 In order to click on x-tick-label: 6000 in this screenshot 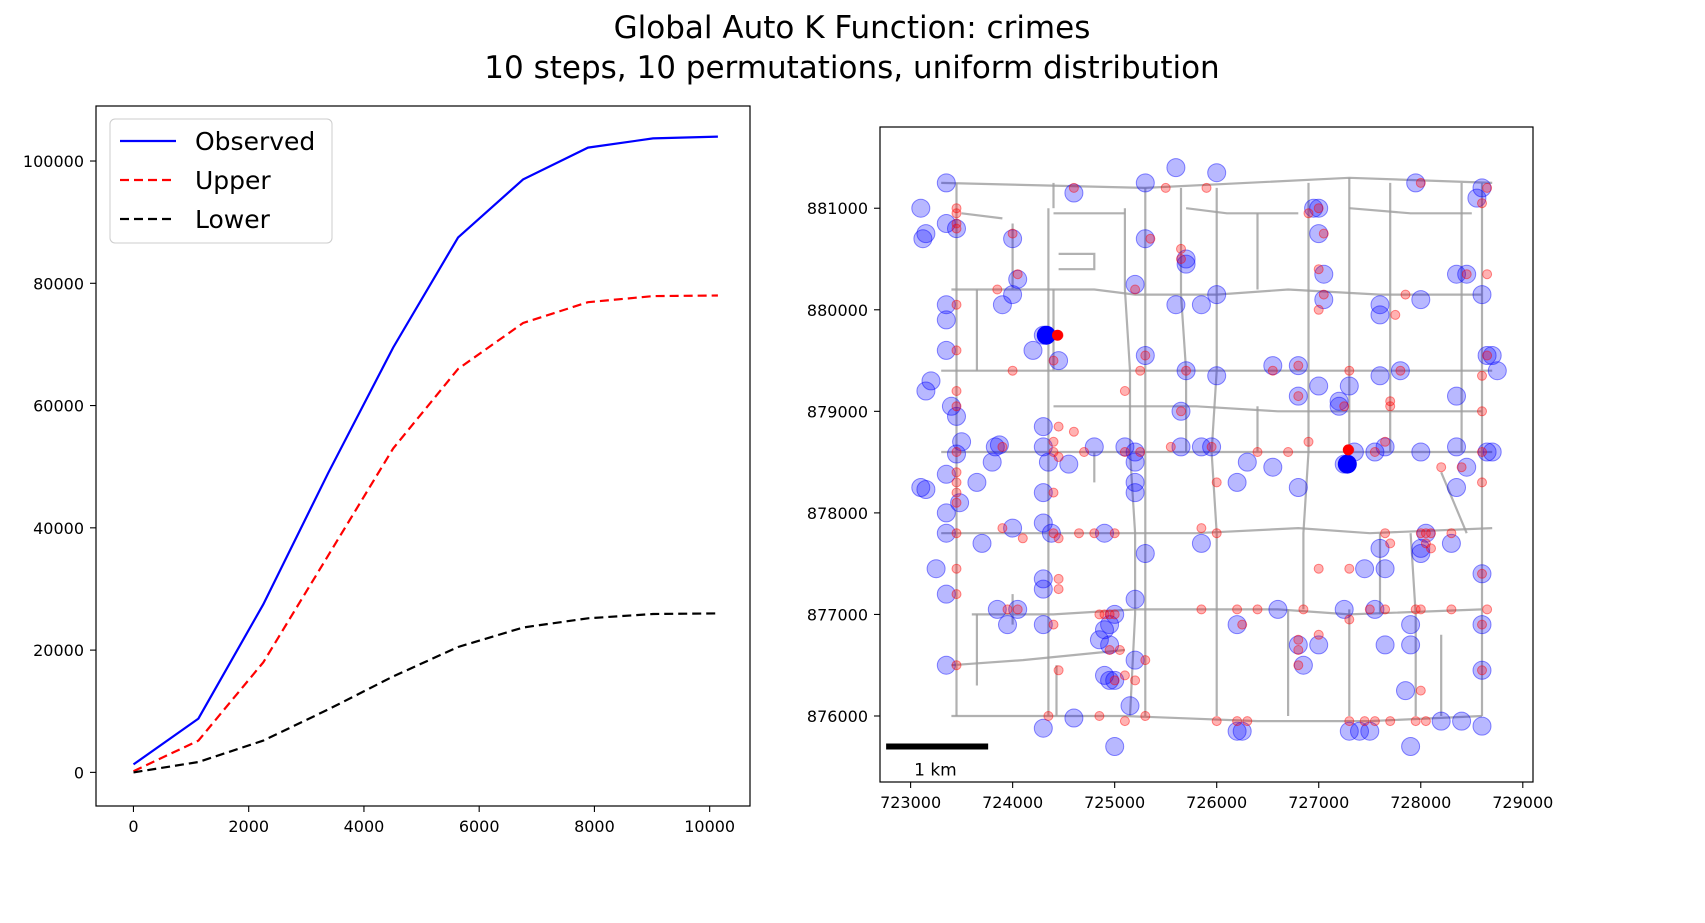, I will do `click(479, 826)`.